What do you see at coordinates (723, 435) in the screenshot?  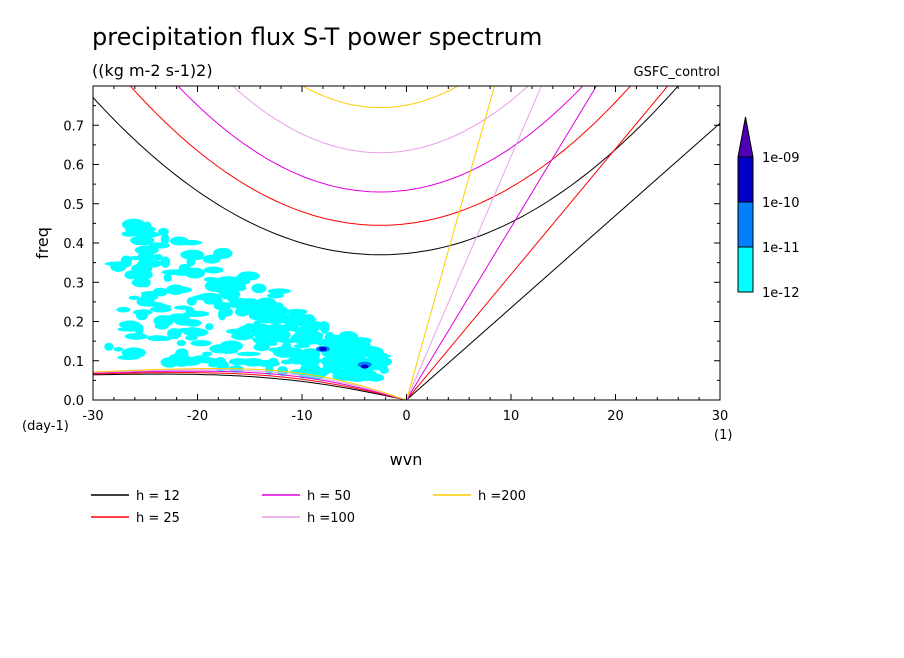 I see `x-unit-label: (1)` at bounding box center [723, 435].